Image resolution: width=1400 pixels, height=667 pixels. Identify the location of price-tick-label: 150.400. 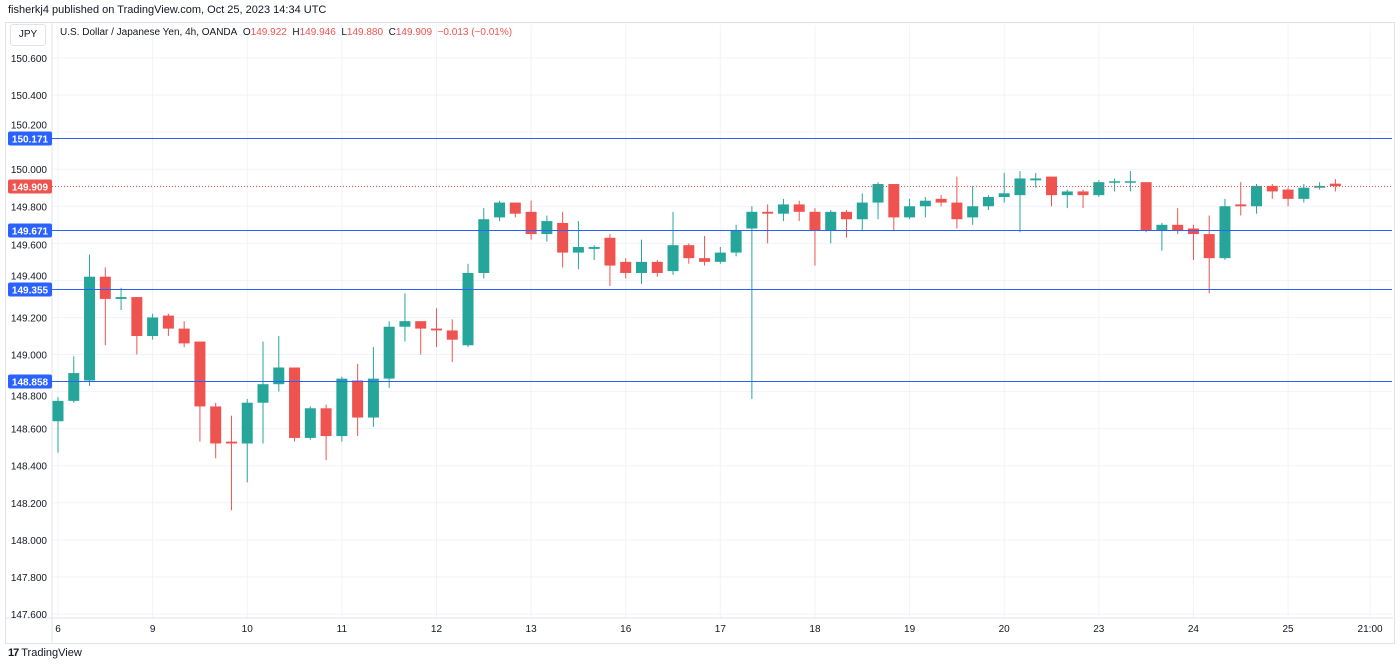
(29, 96).